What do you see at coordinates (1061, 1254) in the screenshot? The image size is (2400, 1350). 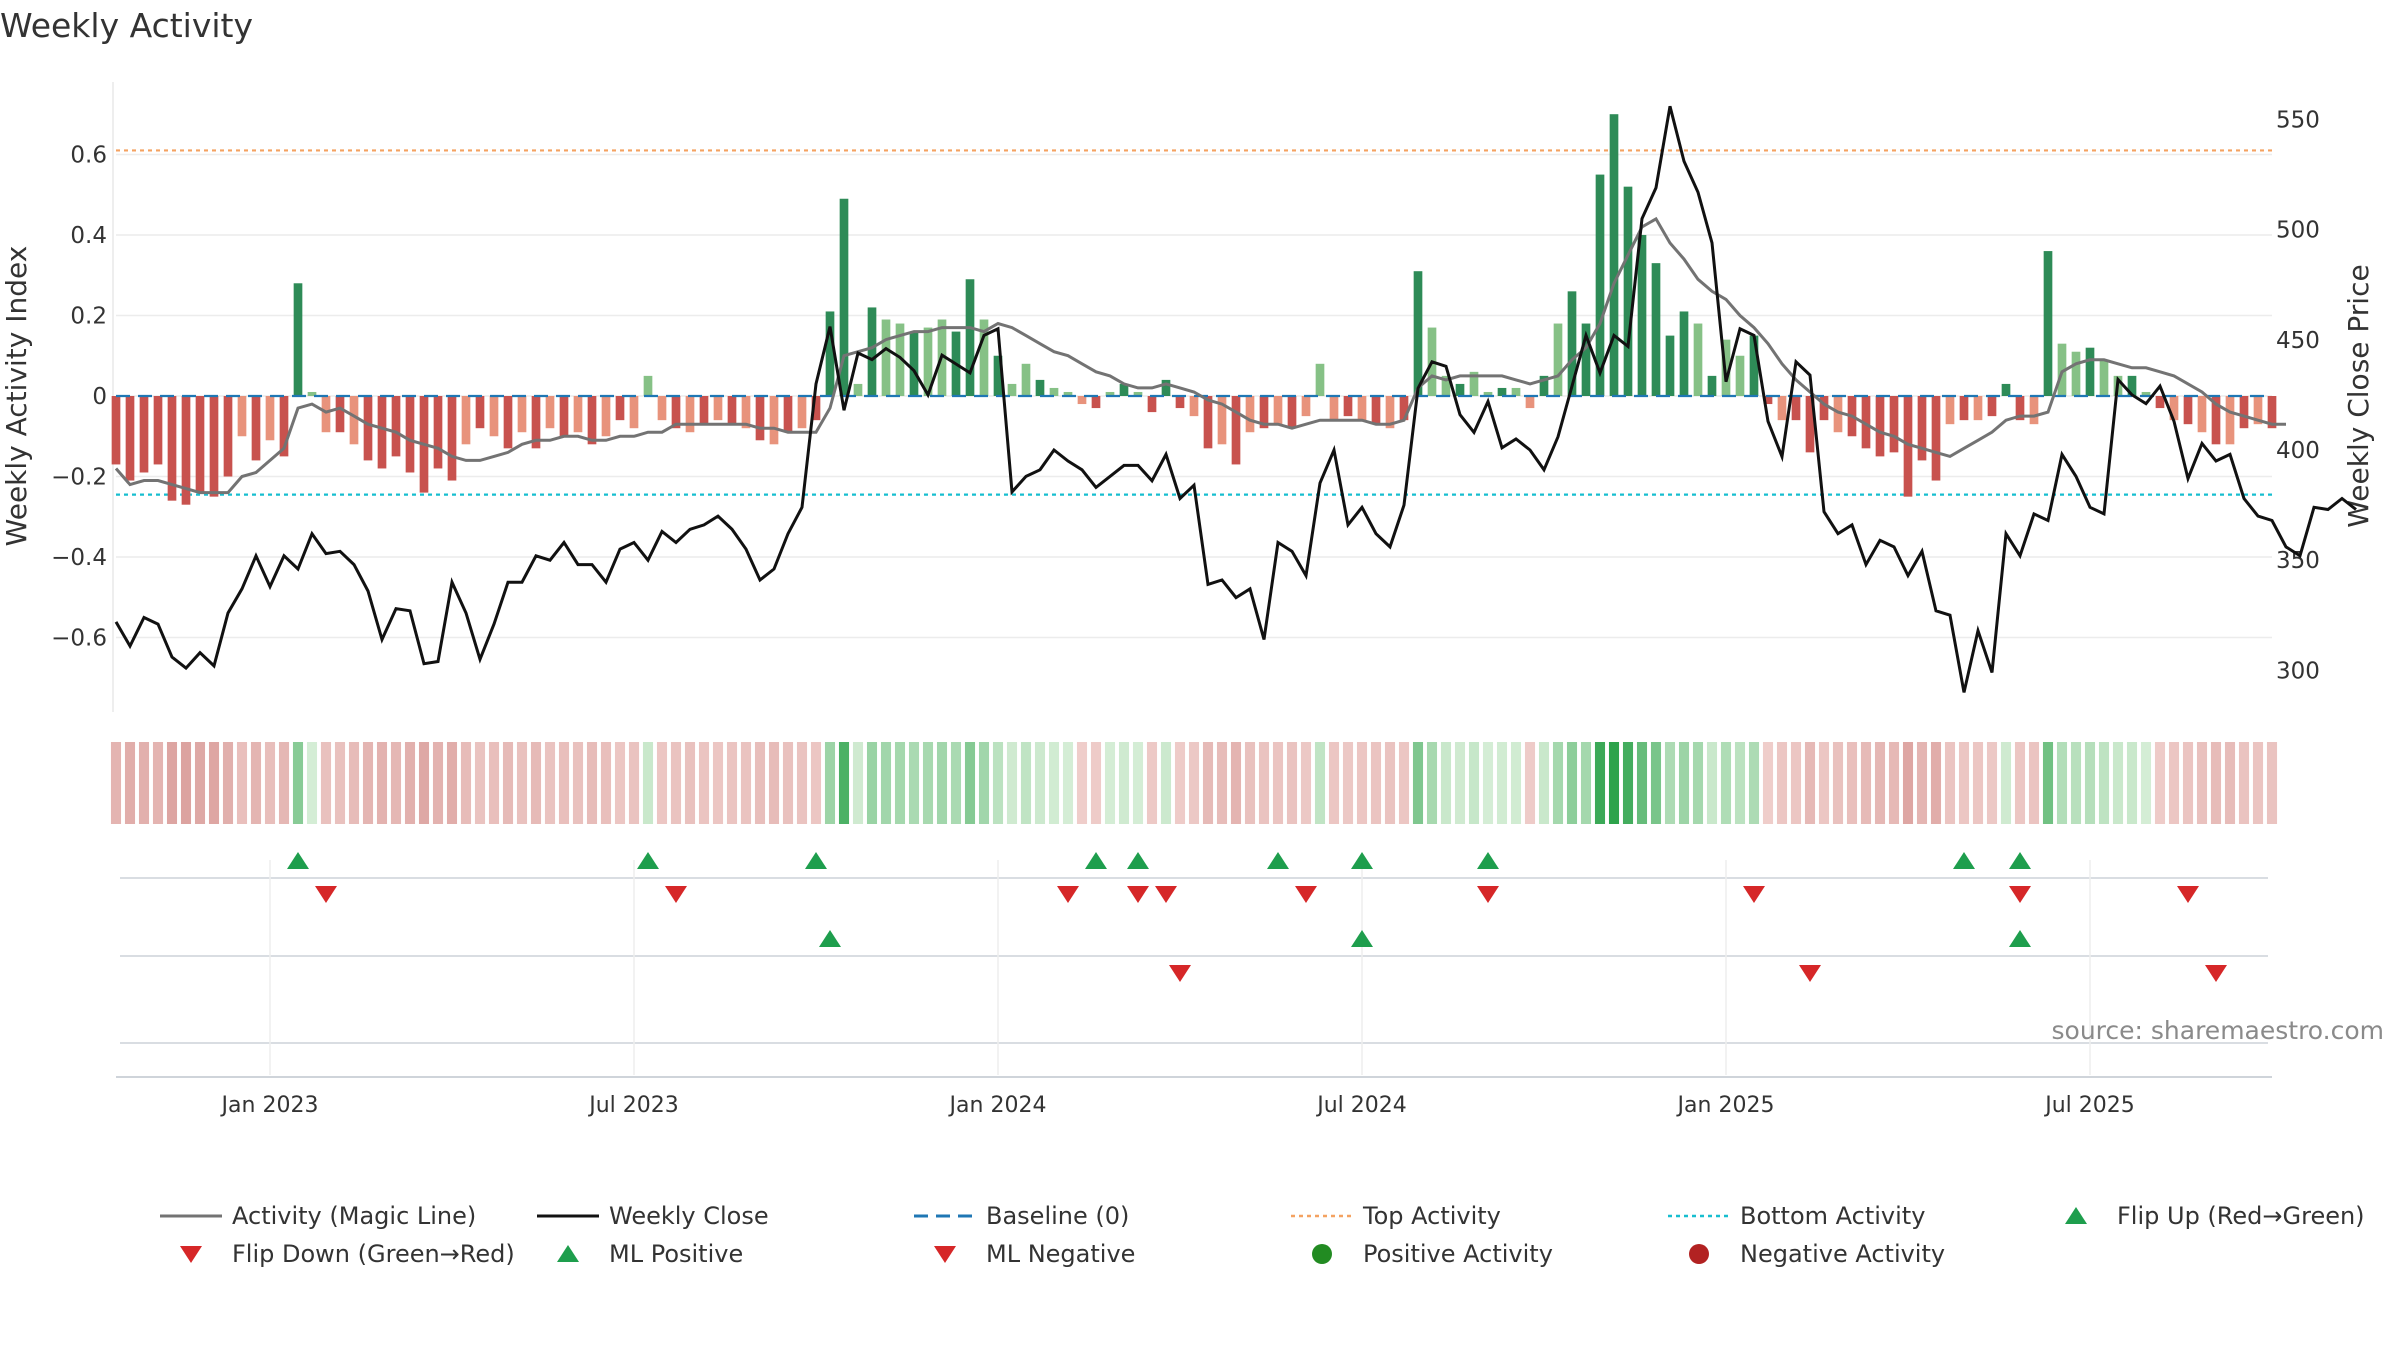 I see `legend-label: ML Negative` at bounding box center [1061, 1254].